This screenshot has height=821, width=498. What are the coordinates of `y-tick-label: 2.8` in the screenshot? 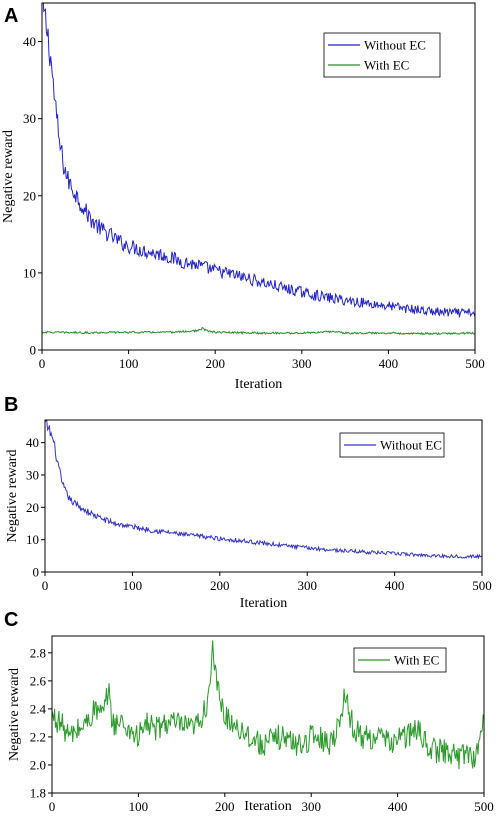 It's located at (38, 652).